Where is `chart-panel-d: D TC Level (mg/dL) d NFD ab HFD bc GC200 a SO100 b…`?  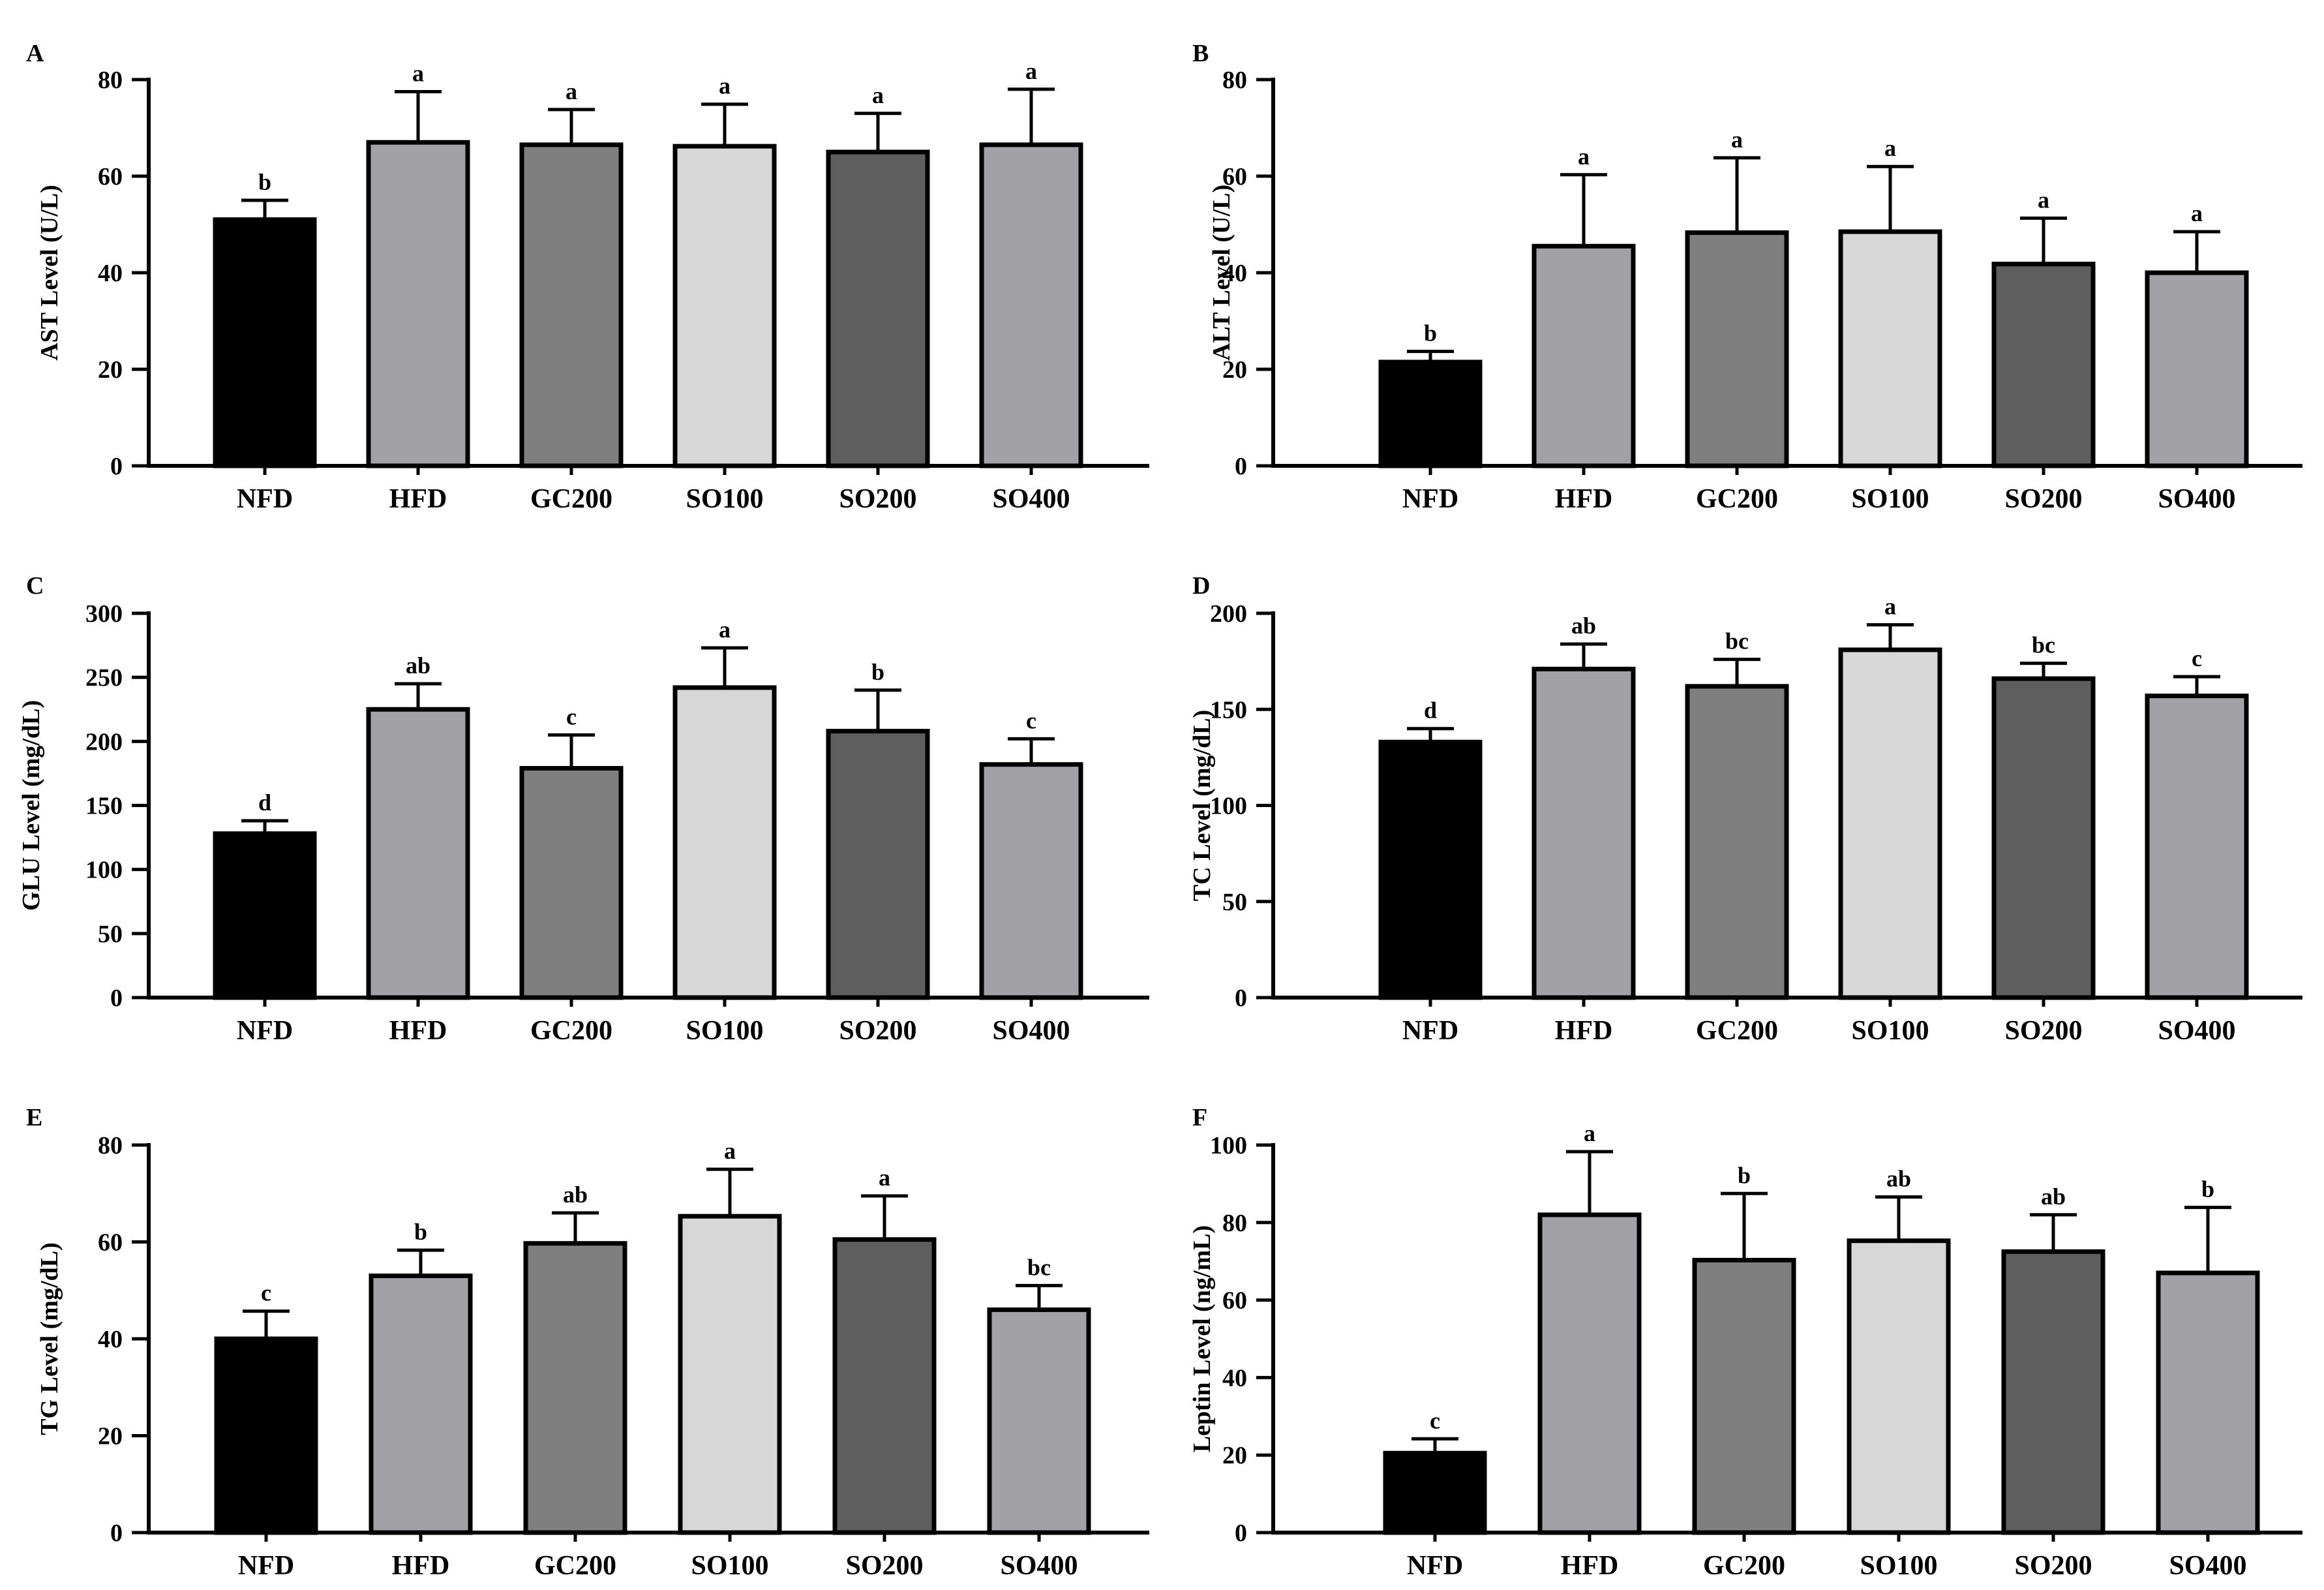 chart-panel-d: D TC Level (mg/dL) d NFD ab HFD bc GC200 a SO100 b… is located at coordinates (1745, 809).